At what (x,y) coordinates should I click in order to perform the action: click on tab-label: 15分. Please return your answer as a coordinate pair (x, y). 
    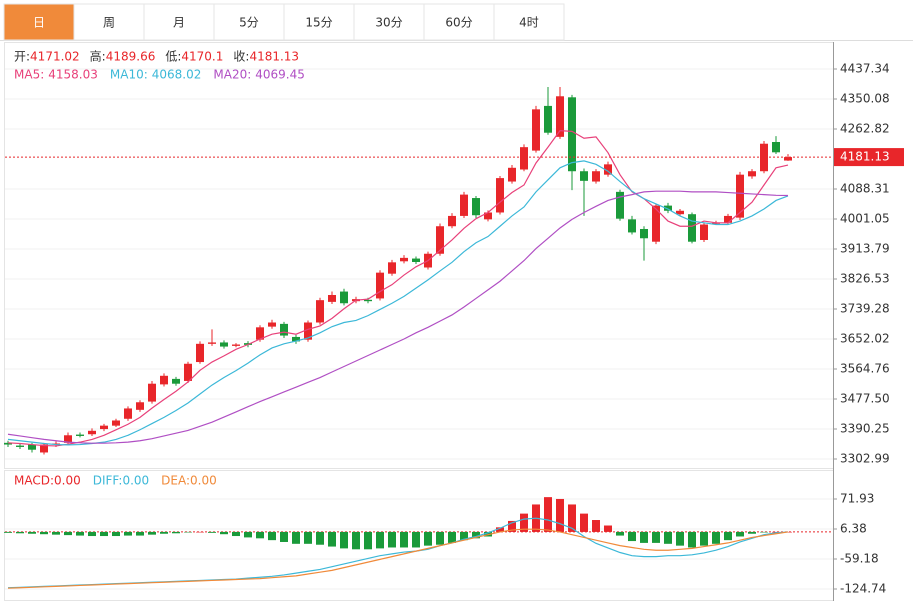
    Looking at the image, I should click on (318, 23).